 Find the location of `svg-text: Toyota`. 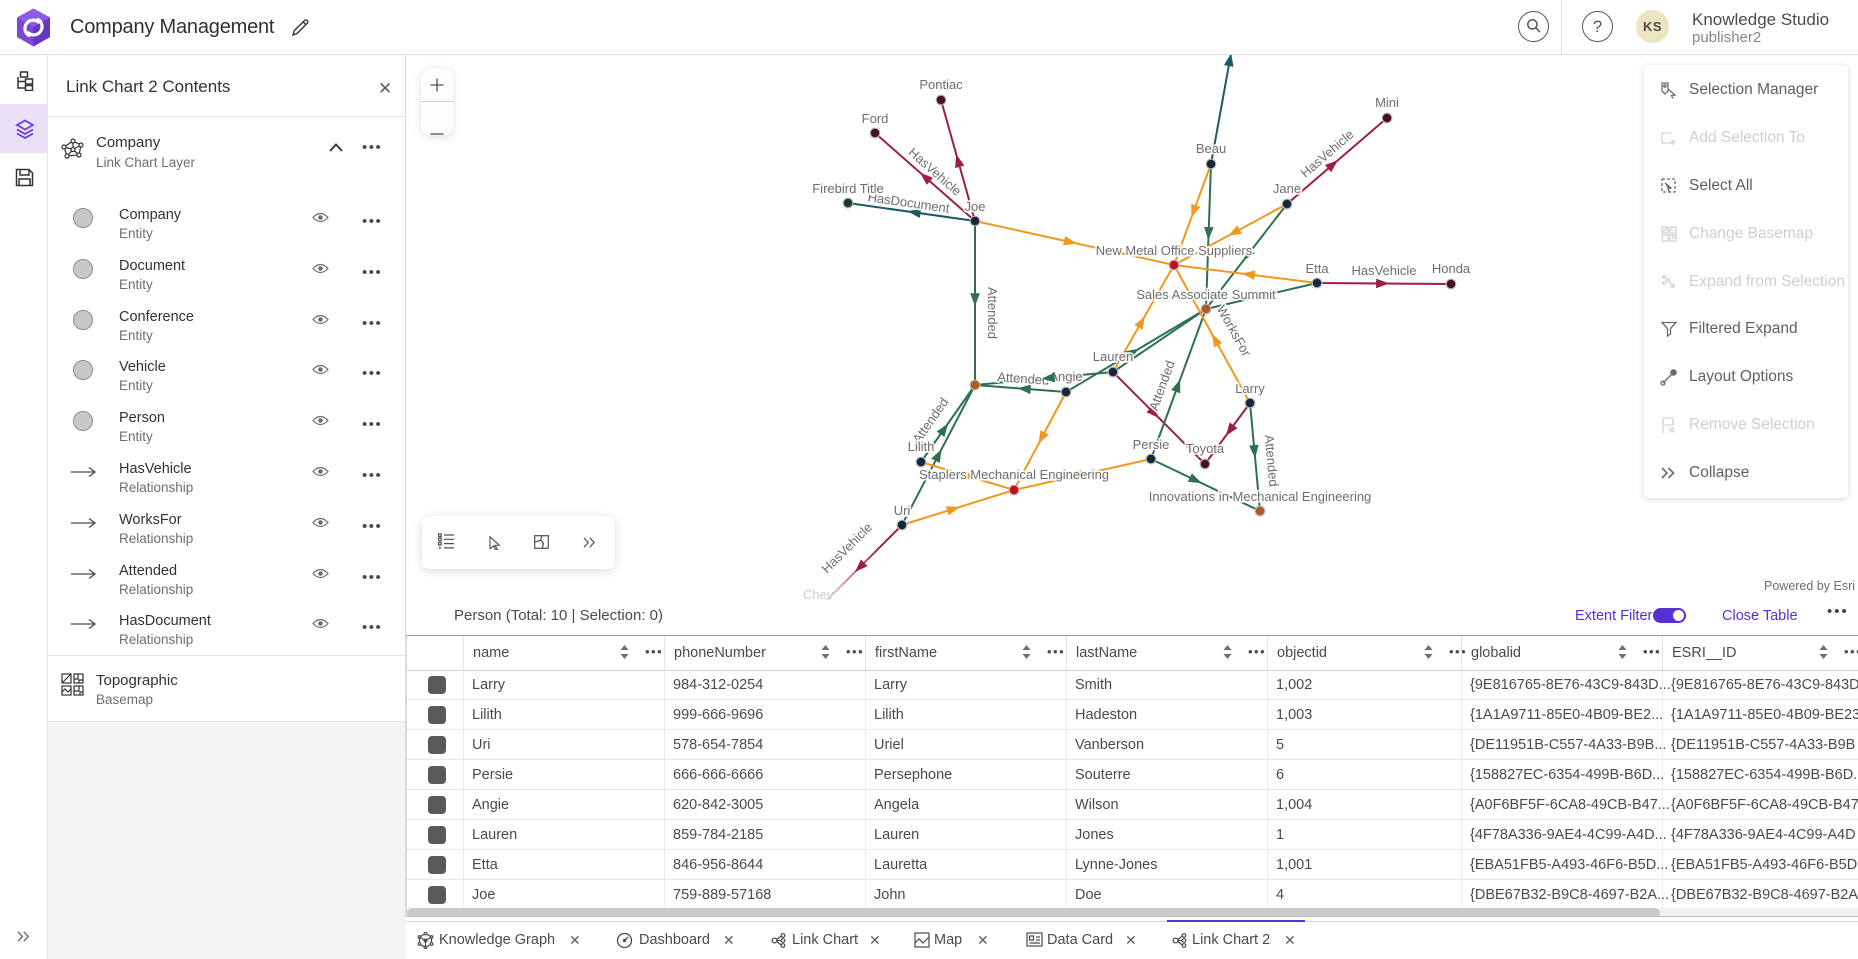

svg-text: Toyota is located at coordinates (1205, 448).